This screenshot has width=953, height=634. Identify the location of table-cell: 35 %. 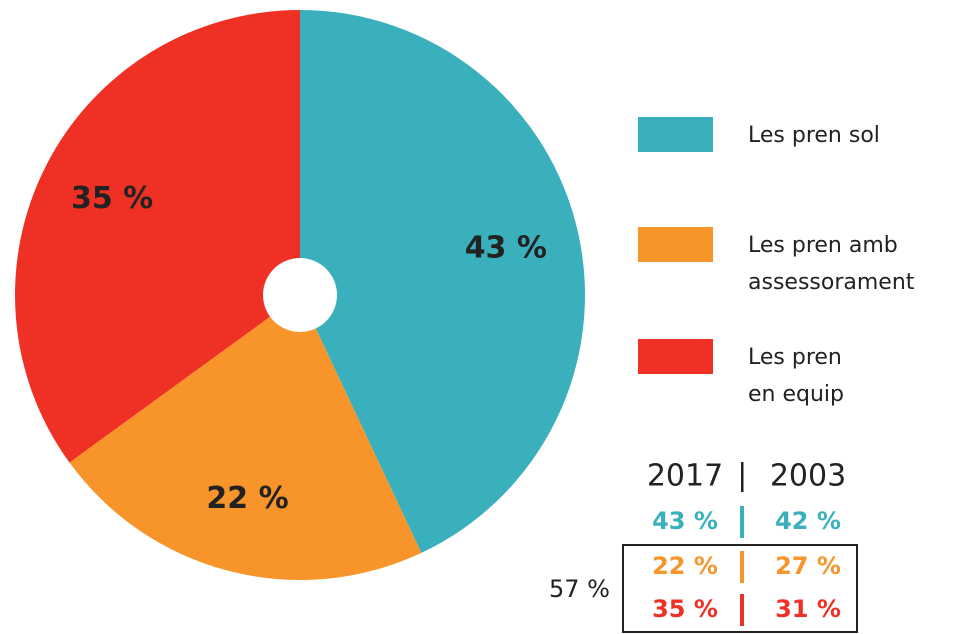
(685, 609).